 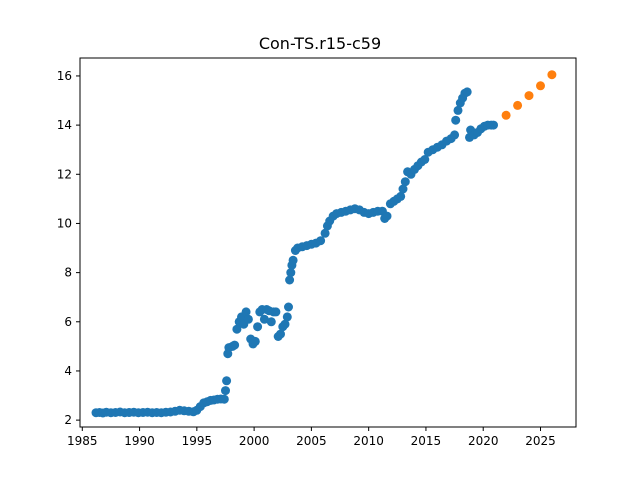 I want to click on x-tick-label: 2015, so click(x=426, y=441).